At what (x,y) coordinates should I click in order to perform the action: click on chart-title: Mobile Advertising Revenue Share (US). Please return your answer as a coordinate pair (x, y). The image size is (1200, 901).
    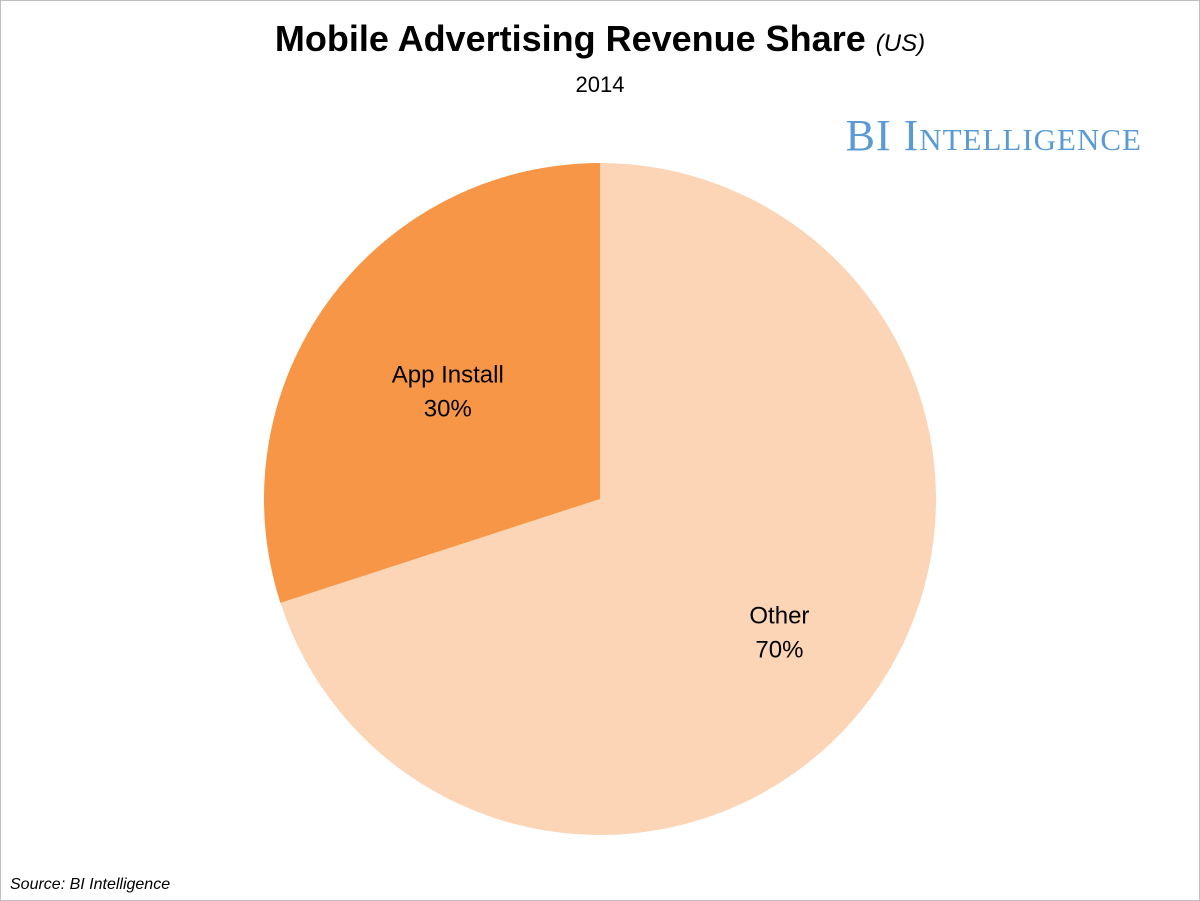
    Looking at the image, I should click on (600, 39).